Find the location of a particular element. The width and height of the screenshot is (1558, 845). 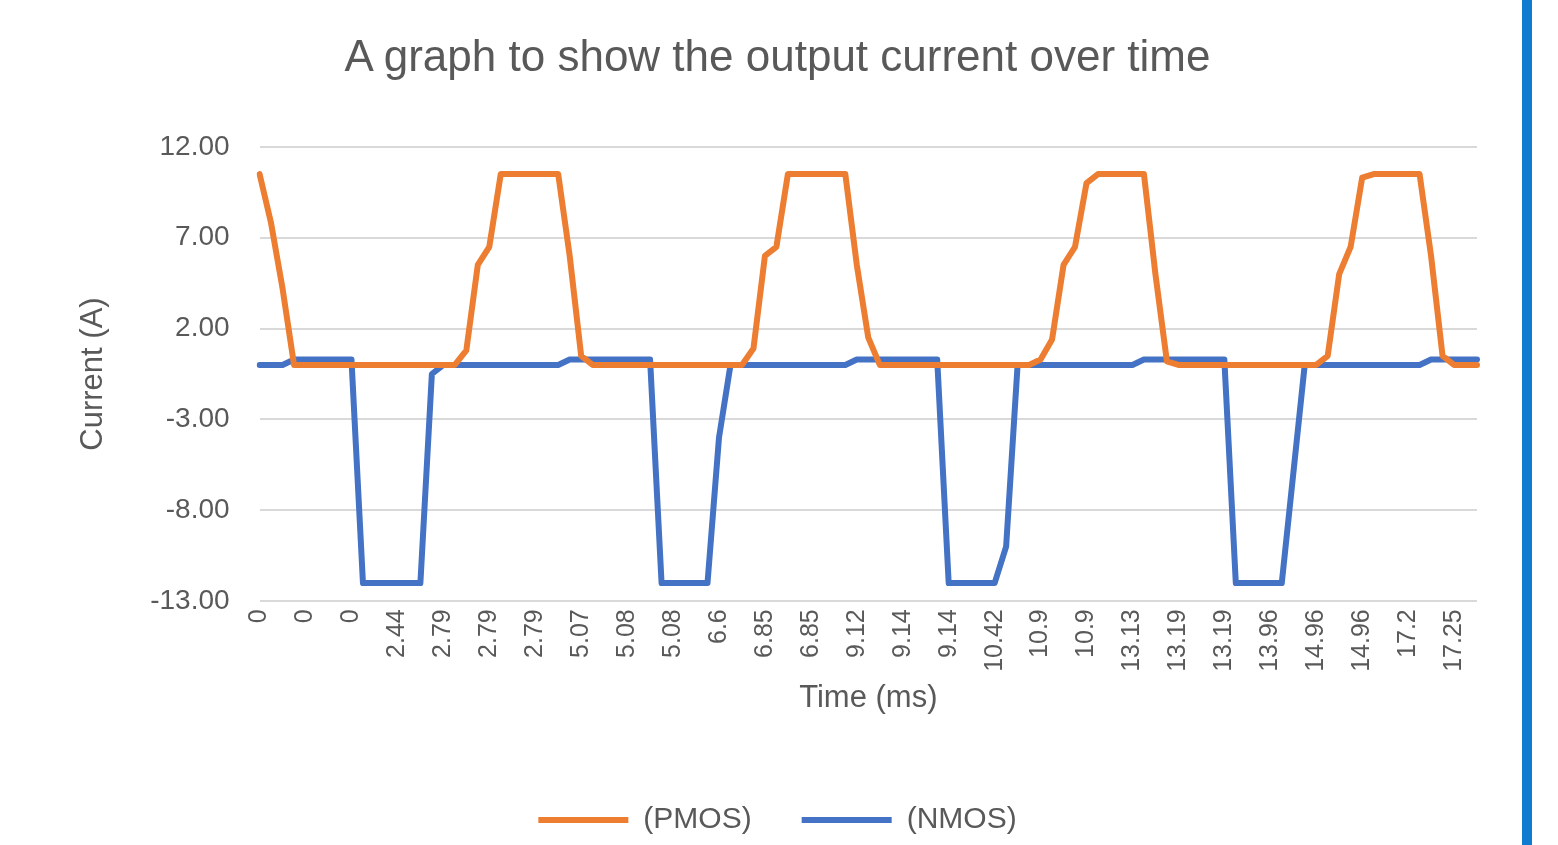

y-tick-label: -8.00 is located at coordinates (197, 509).